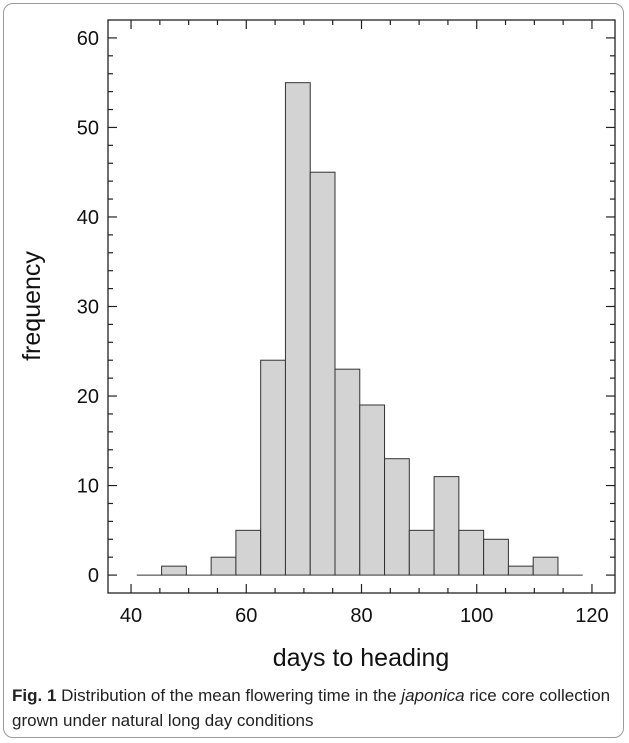 This screenshot has height=743, width=629. I want to click on y-tick-label: 60, so click(88, 39).